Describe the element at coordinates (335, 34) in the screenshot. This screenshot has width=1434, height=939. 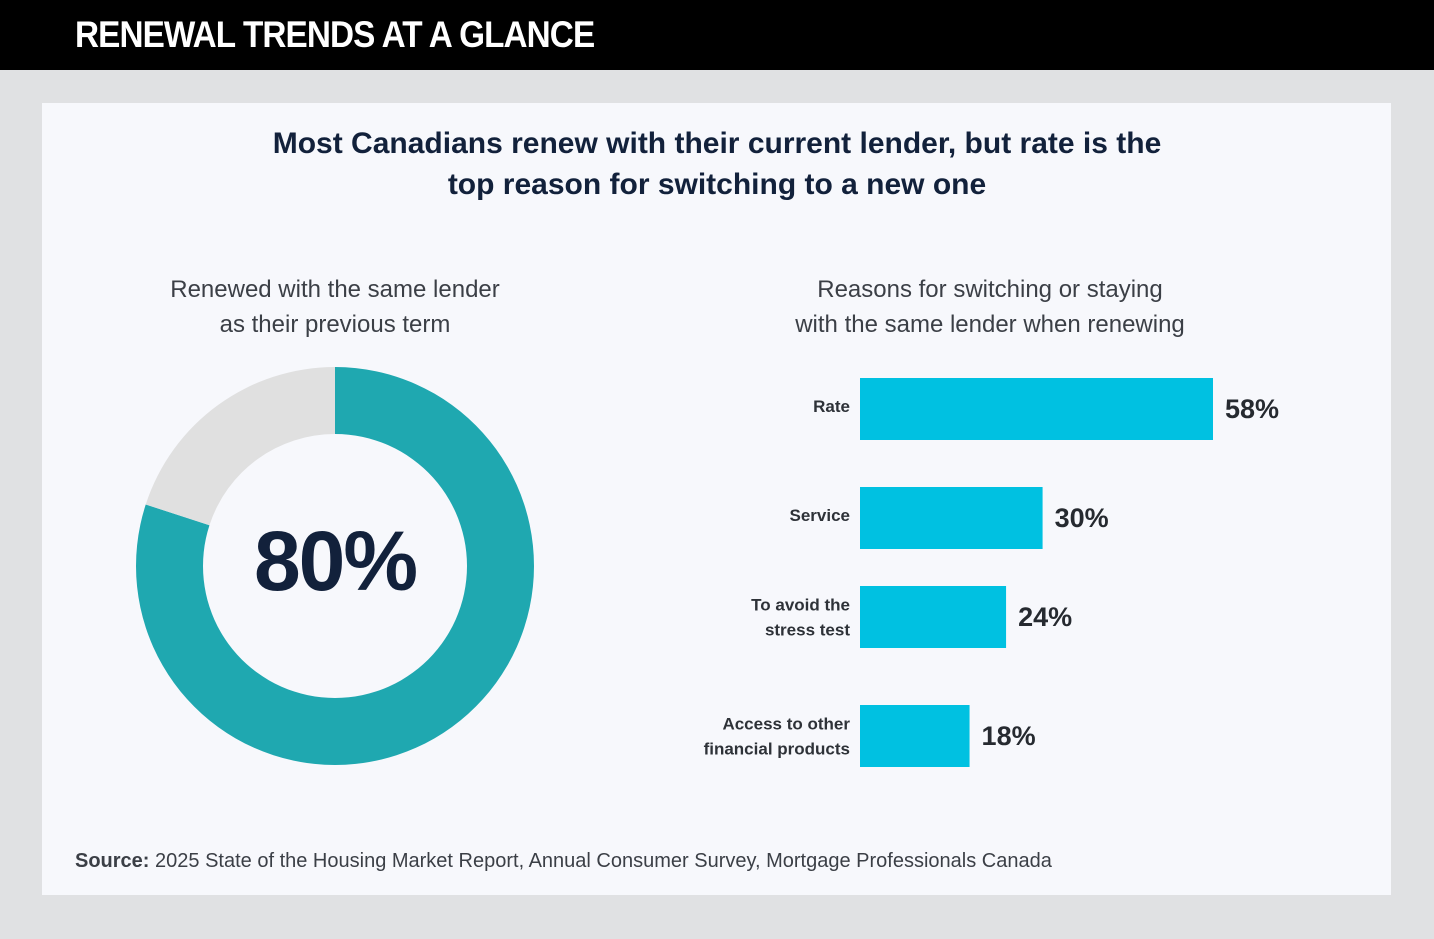
I see `page-title: RENEWAL TRENDS AT A GLANCE` at that location.